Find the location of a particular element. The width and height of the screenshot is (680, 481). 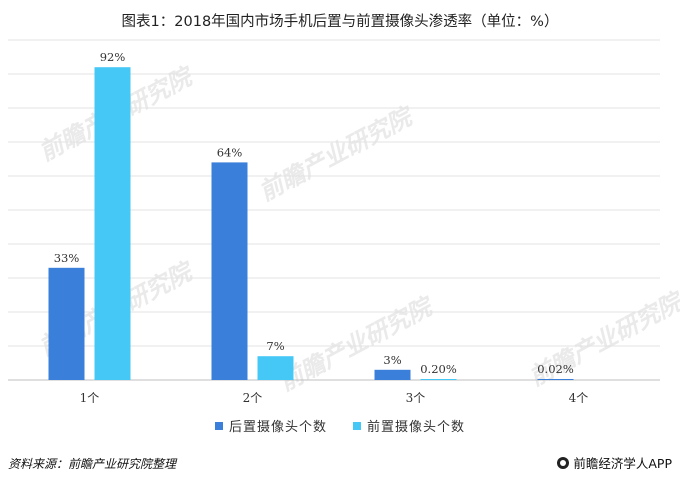

data-label-rear-1: 33% is located at coordinates (67, 258).